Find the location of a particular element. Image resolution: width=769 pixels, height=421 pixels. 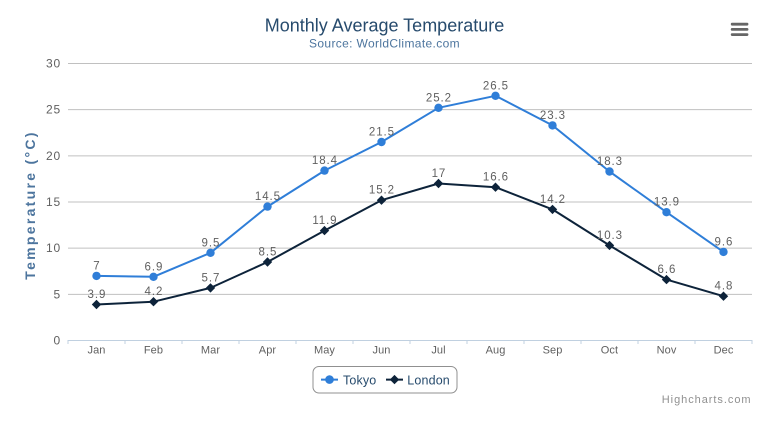

svg-text: 11.9 is located at coordinates (324, 221).